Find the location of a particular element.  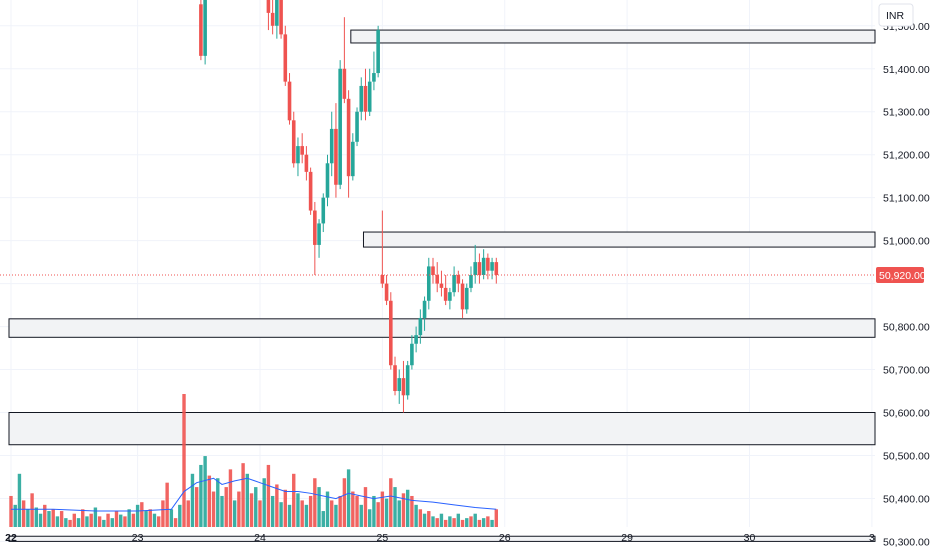

price-tick-label: 50,800.00 is located at coordinates (906, 328).